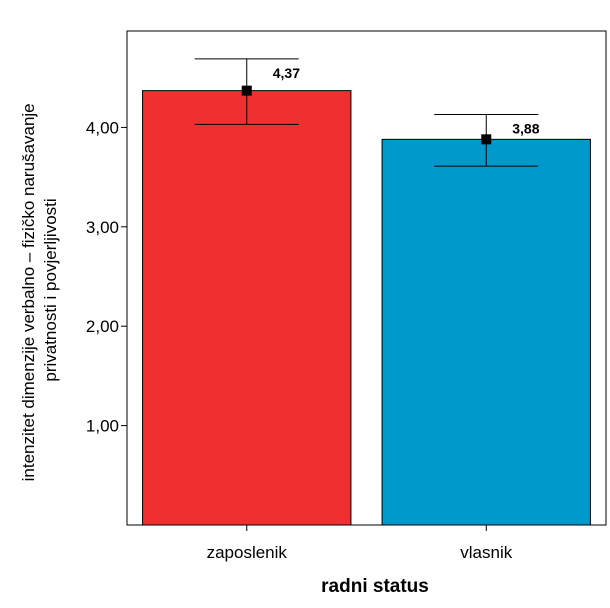  I want to click on mean-marker-vlasnik, so click(486, 139).